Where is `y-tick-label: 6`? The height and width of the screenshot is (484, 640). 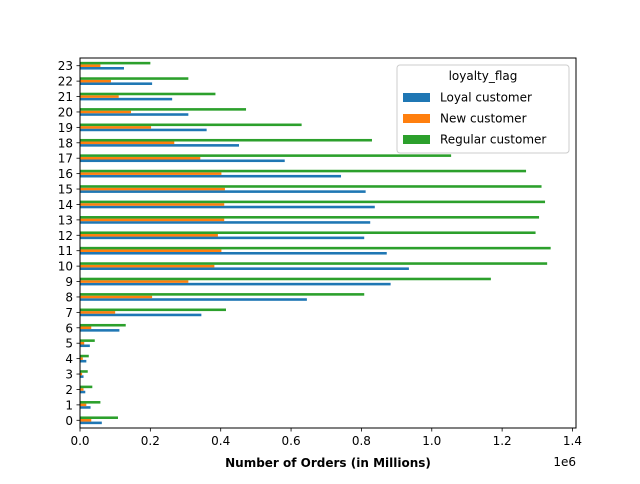
y-tick-label: 6 is located at coordinates (69, 328).